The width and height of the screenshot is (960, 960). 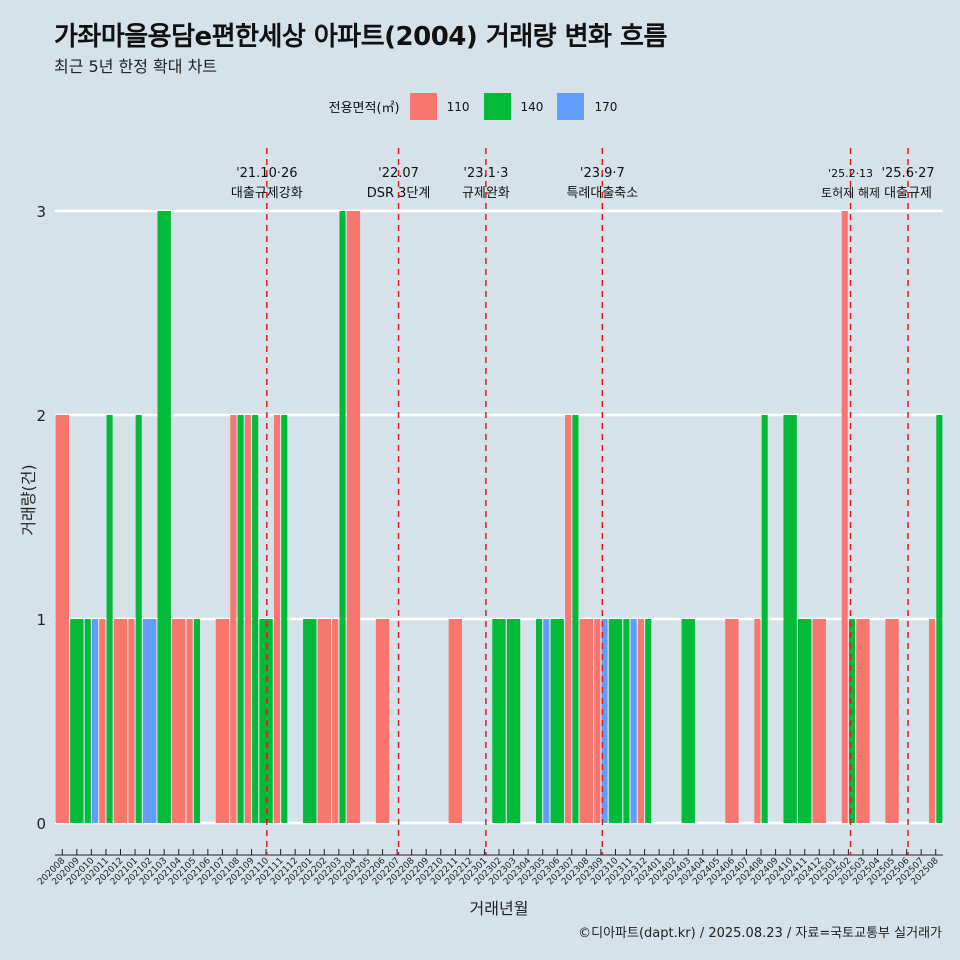 What do you see at coordinates (442, 106) in the screenshot?
I see `legend-item-110: 110` at bounding box center [442, 106].